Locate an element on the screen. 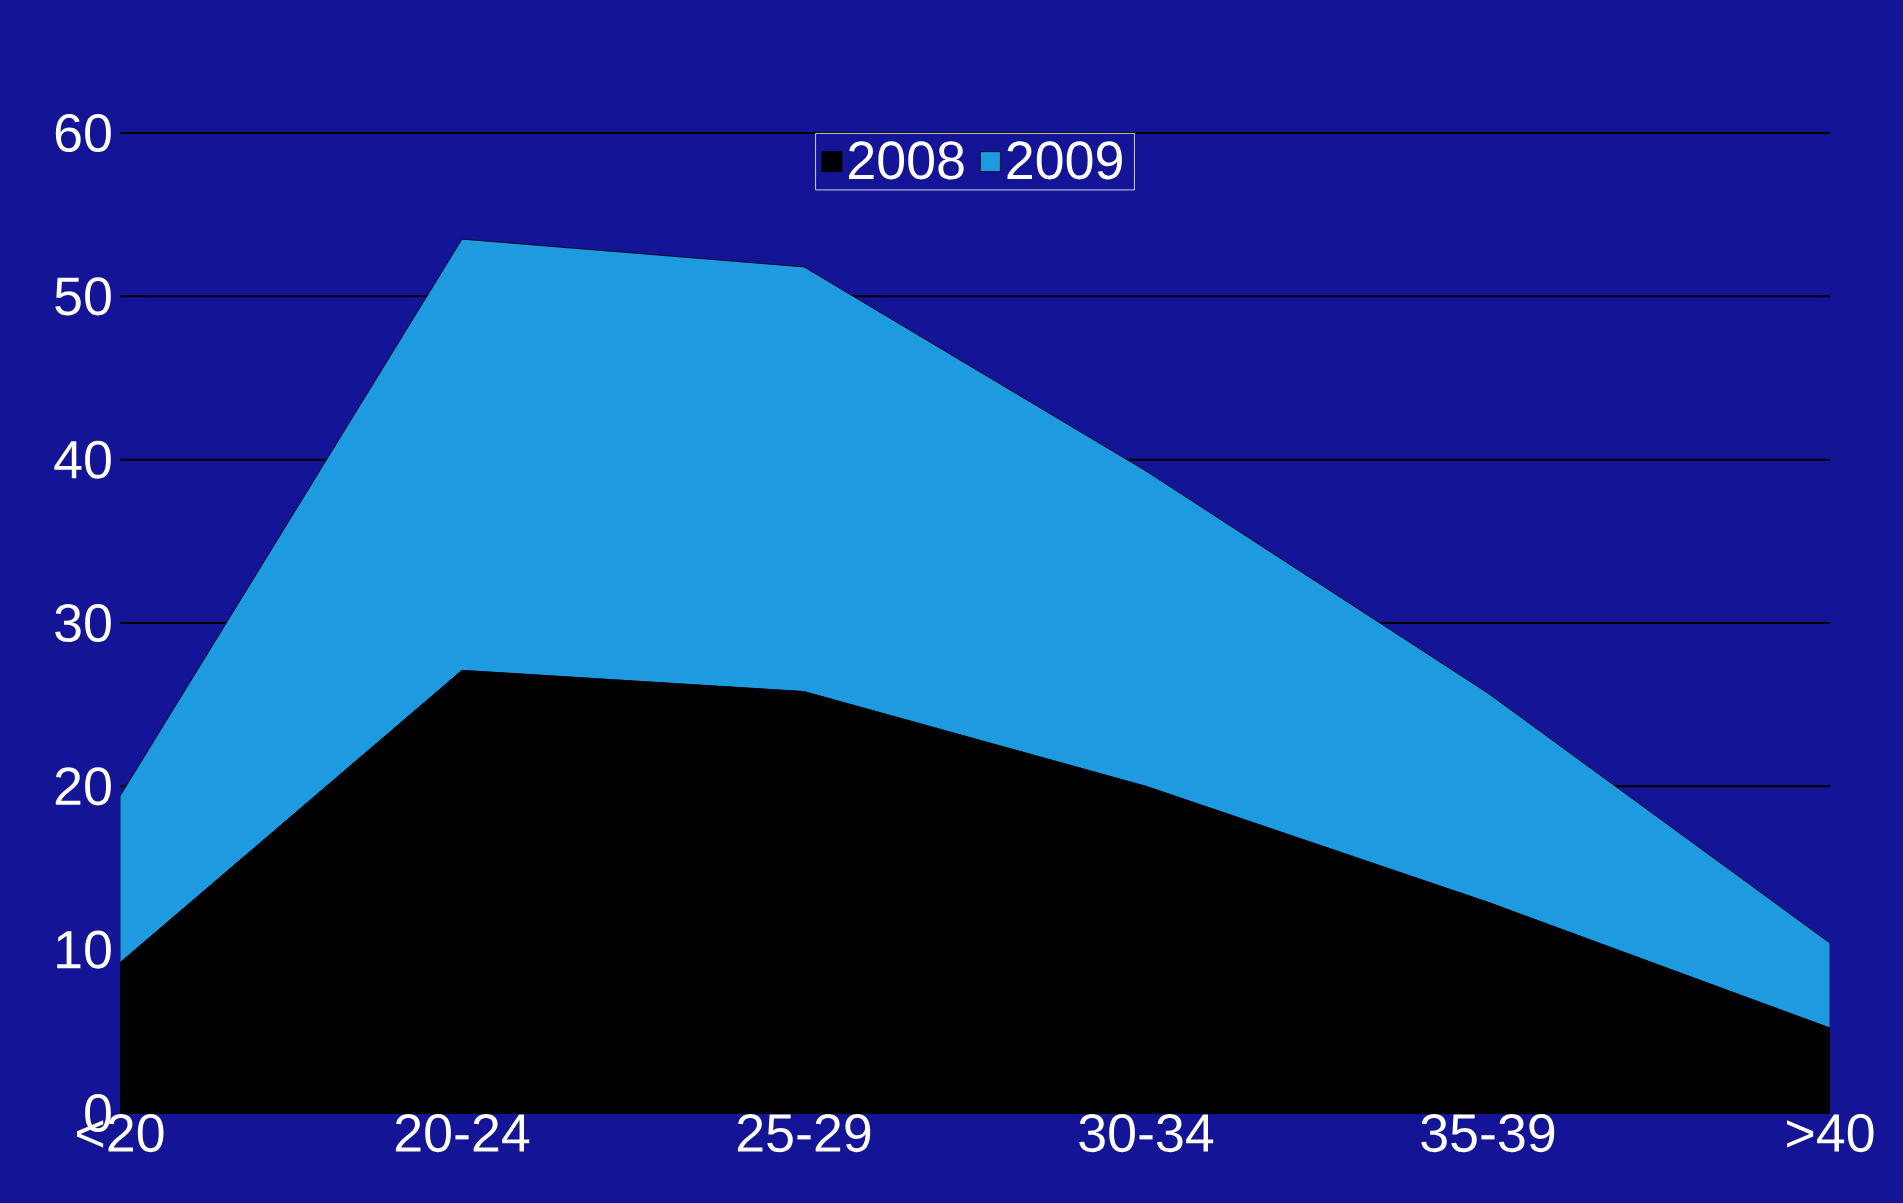  y-tick-label: 10 is located at coordinates (84, 949).